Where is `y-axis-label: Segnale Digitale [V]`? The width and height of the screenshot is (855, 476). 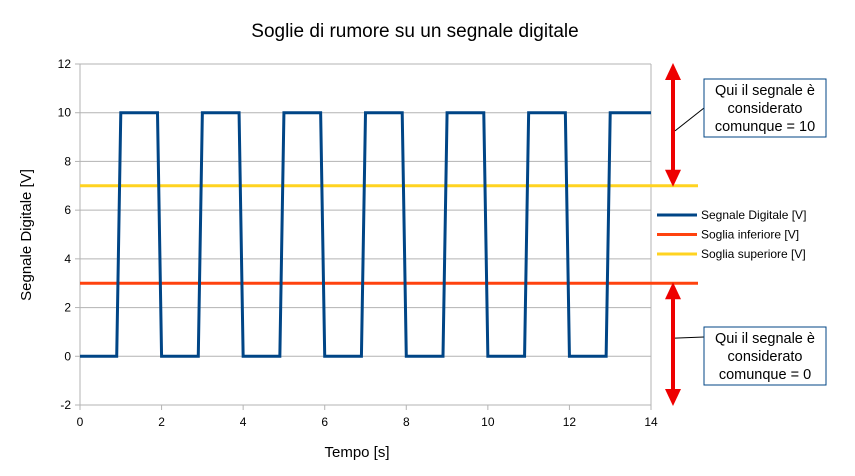 y-axis-label: Segnale Digitale [V] is located at coordinates (26, 235).